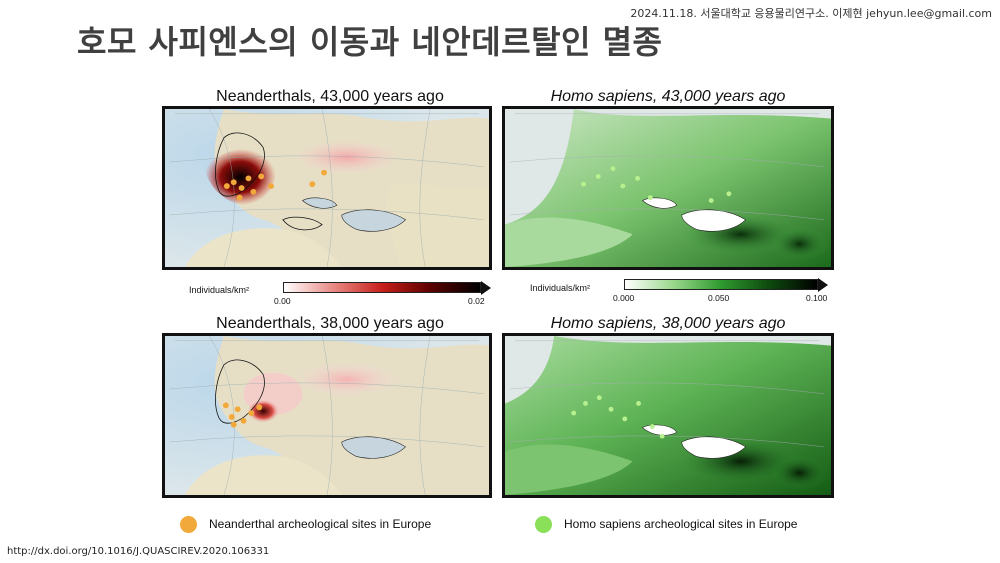  What do you see at coordinates (817, 298) in the screenshot?
I see `tick-sapiens-max: 0.100` at bounding box center [817, 298].